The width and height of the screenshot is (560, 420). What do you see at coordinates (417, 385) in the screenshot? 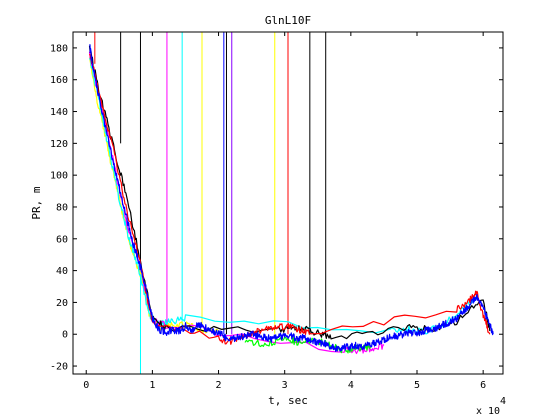
I see `x-tick-label: 5` at bounding box center [417, 385].